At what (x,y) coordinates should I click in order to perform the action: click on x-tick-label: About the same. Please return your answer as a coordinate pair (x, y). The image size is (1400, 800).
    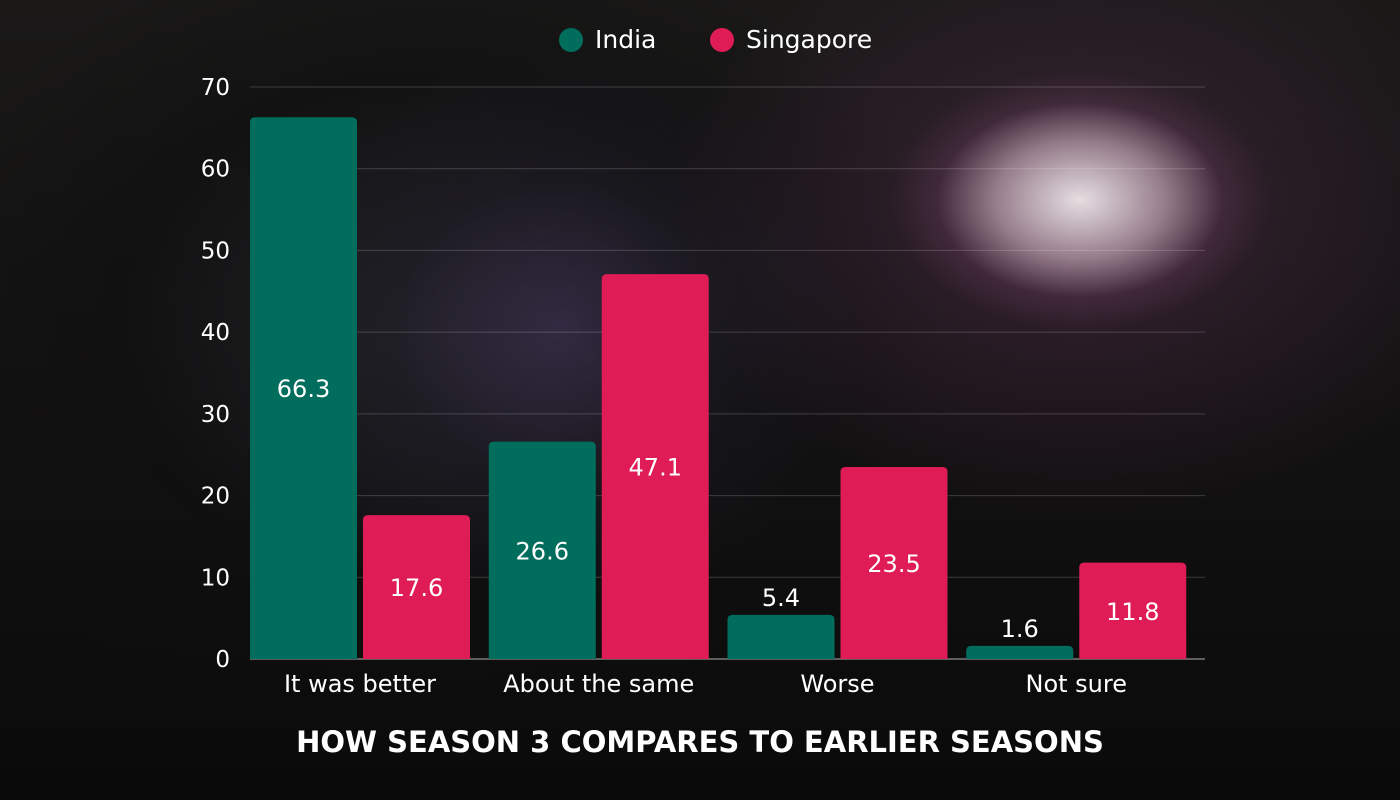
    Looking at the image, I should click on (598, 684).